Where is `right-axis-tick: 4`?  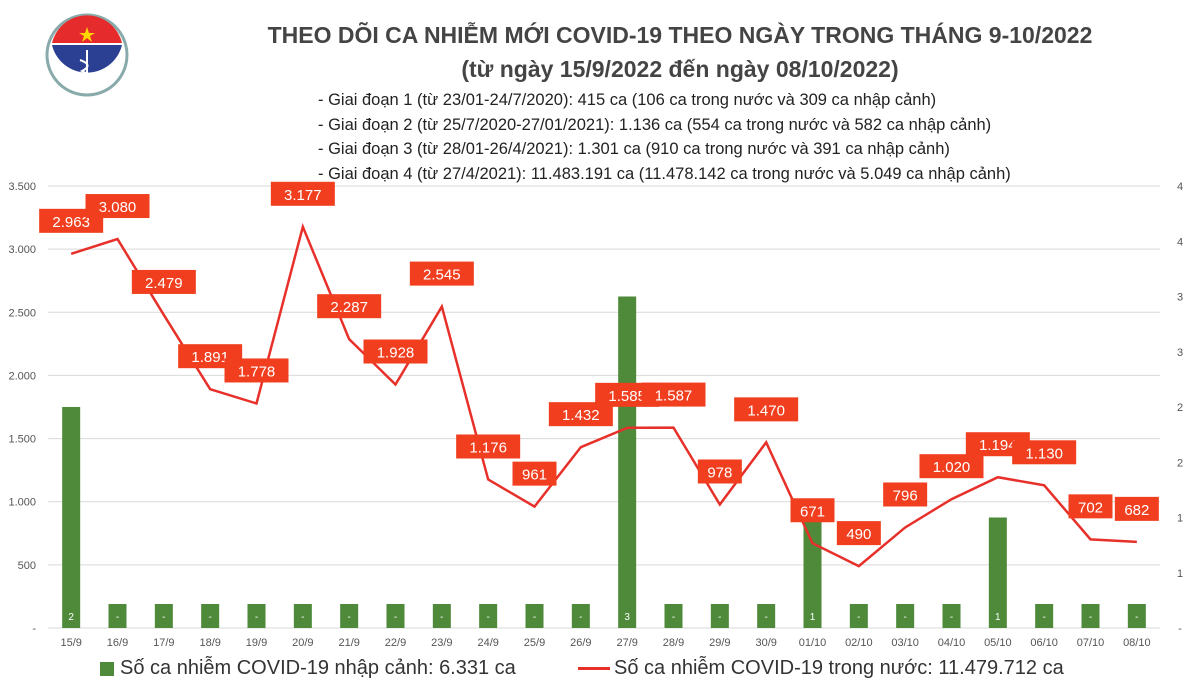 right-axis-tick: 4 is located at coordinates (1180, 242).